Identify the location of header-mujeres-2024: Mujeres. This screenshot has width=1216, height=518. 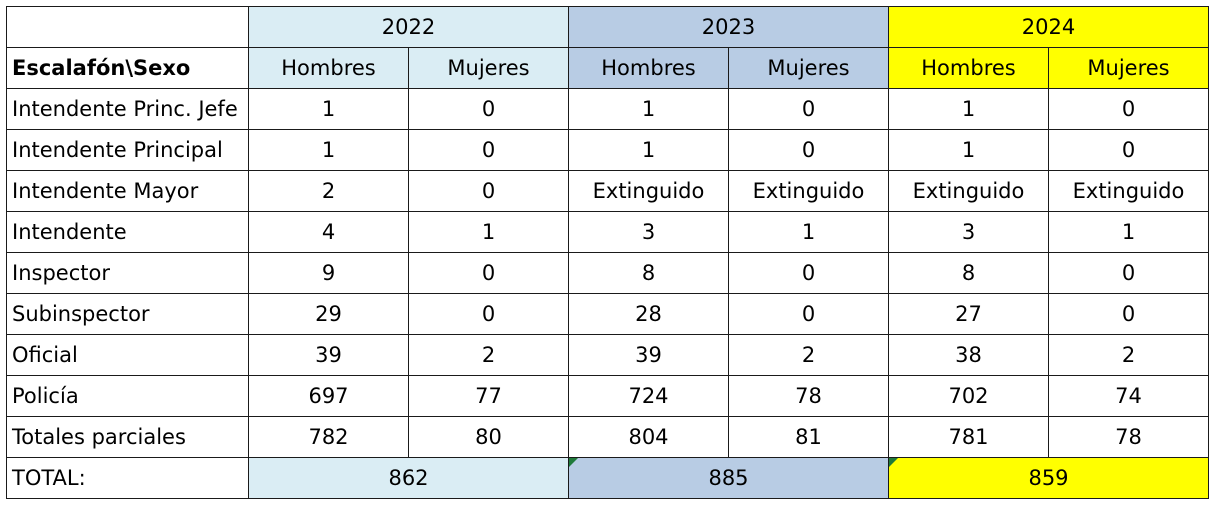
(1128, 68).